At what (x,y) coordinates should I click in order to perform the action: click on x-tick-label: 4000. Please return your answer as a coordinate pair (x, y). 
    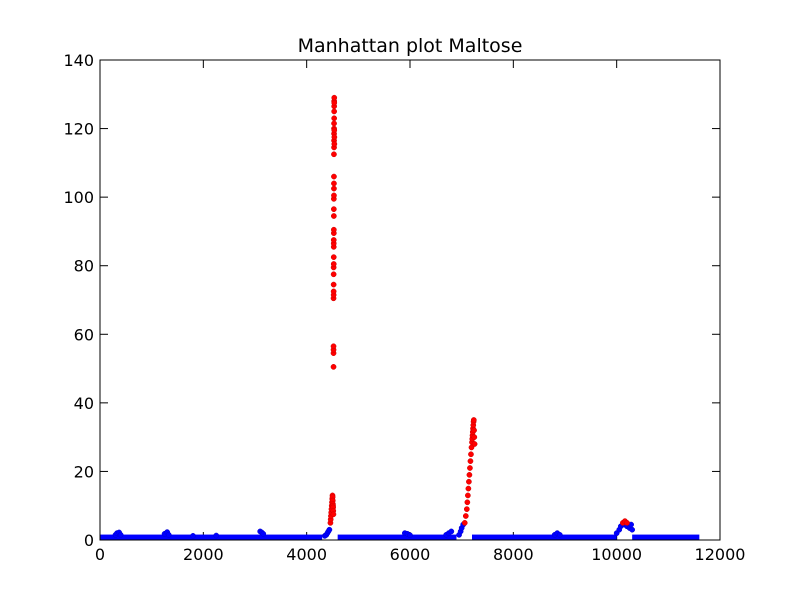
    Looking at the image, I should click on (306, 554).